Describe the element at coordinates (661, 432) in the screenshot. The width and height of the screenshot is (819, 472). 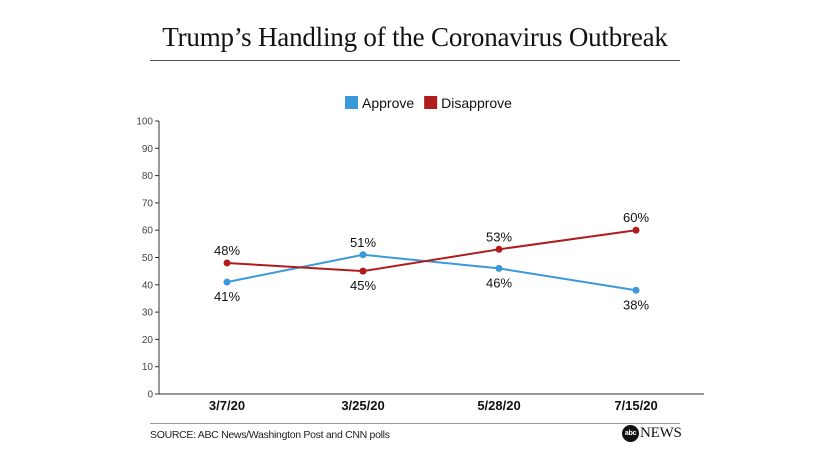
I see `news-wordmark: NEWS` at that location.